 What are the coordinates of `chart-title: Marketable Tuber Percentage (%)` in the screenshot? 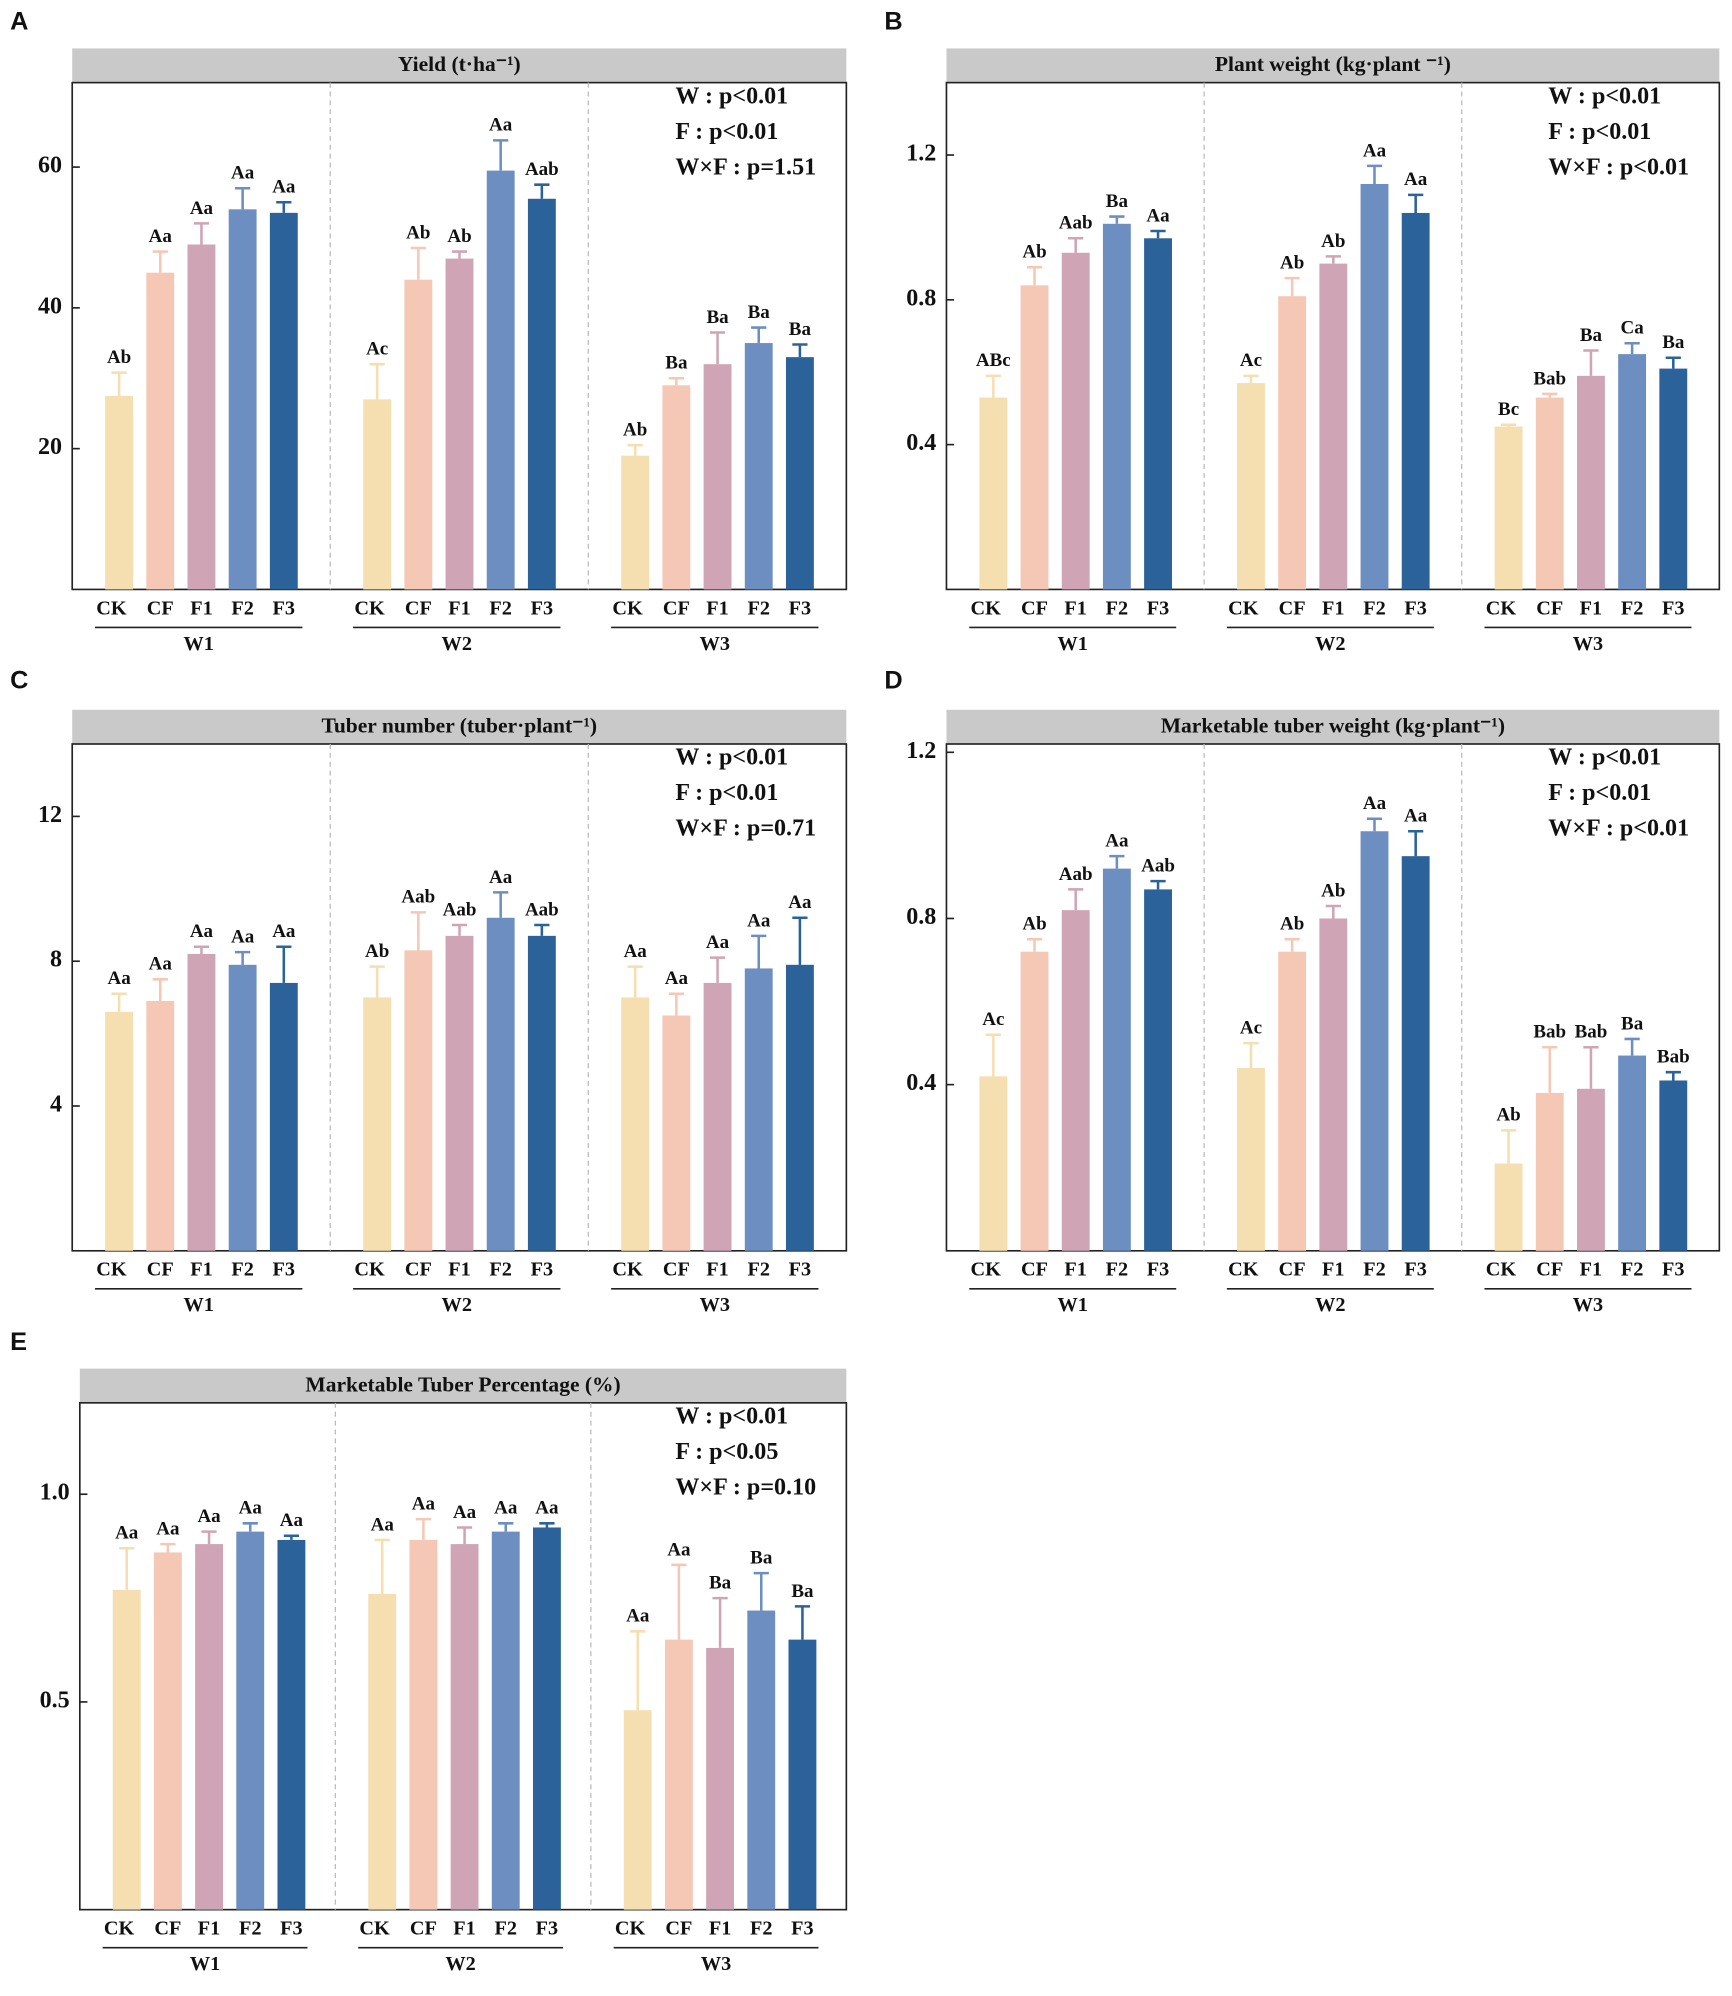 It's located at (462, 1384).